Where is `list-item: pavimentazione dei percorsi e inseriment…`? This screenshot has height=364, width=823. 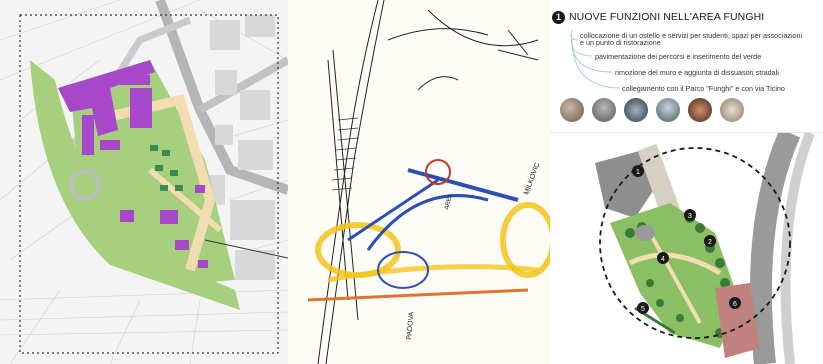 list-item: pavimentazione dei percorsi e inseriment… is located at coordinates (678, 56).